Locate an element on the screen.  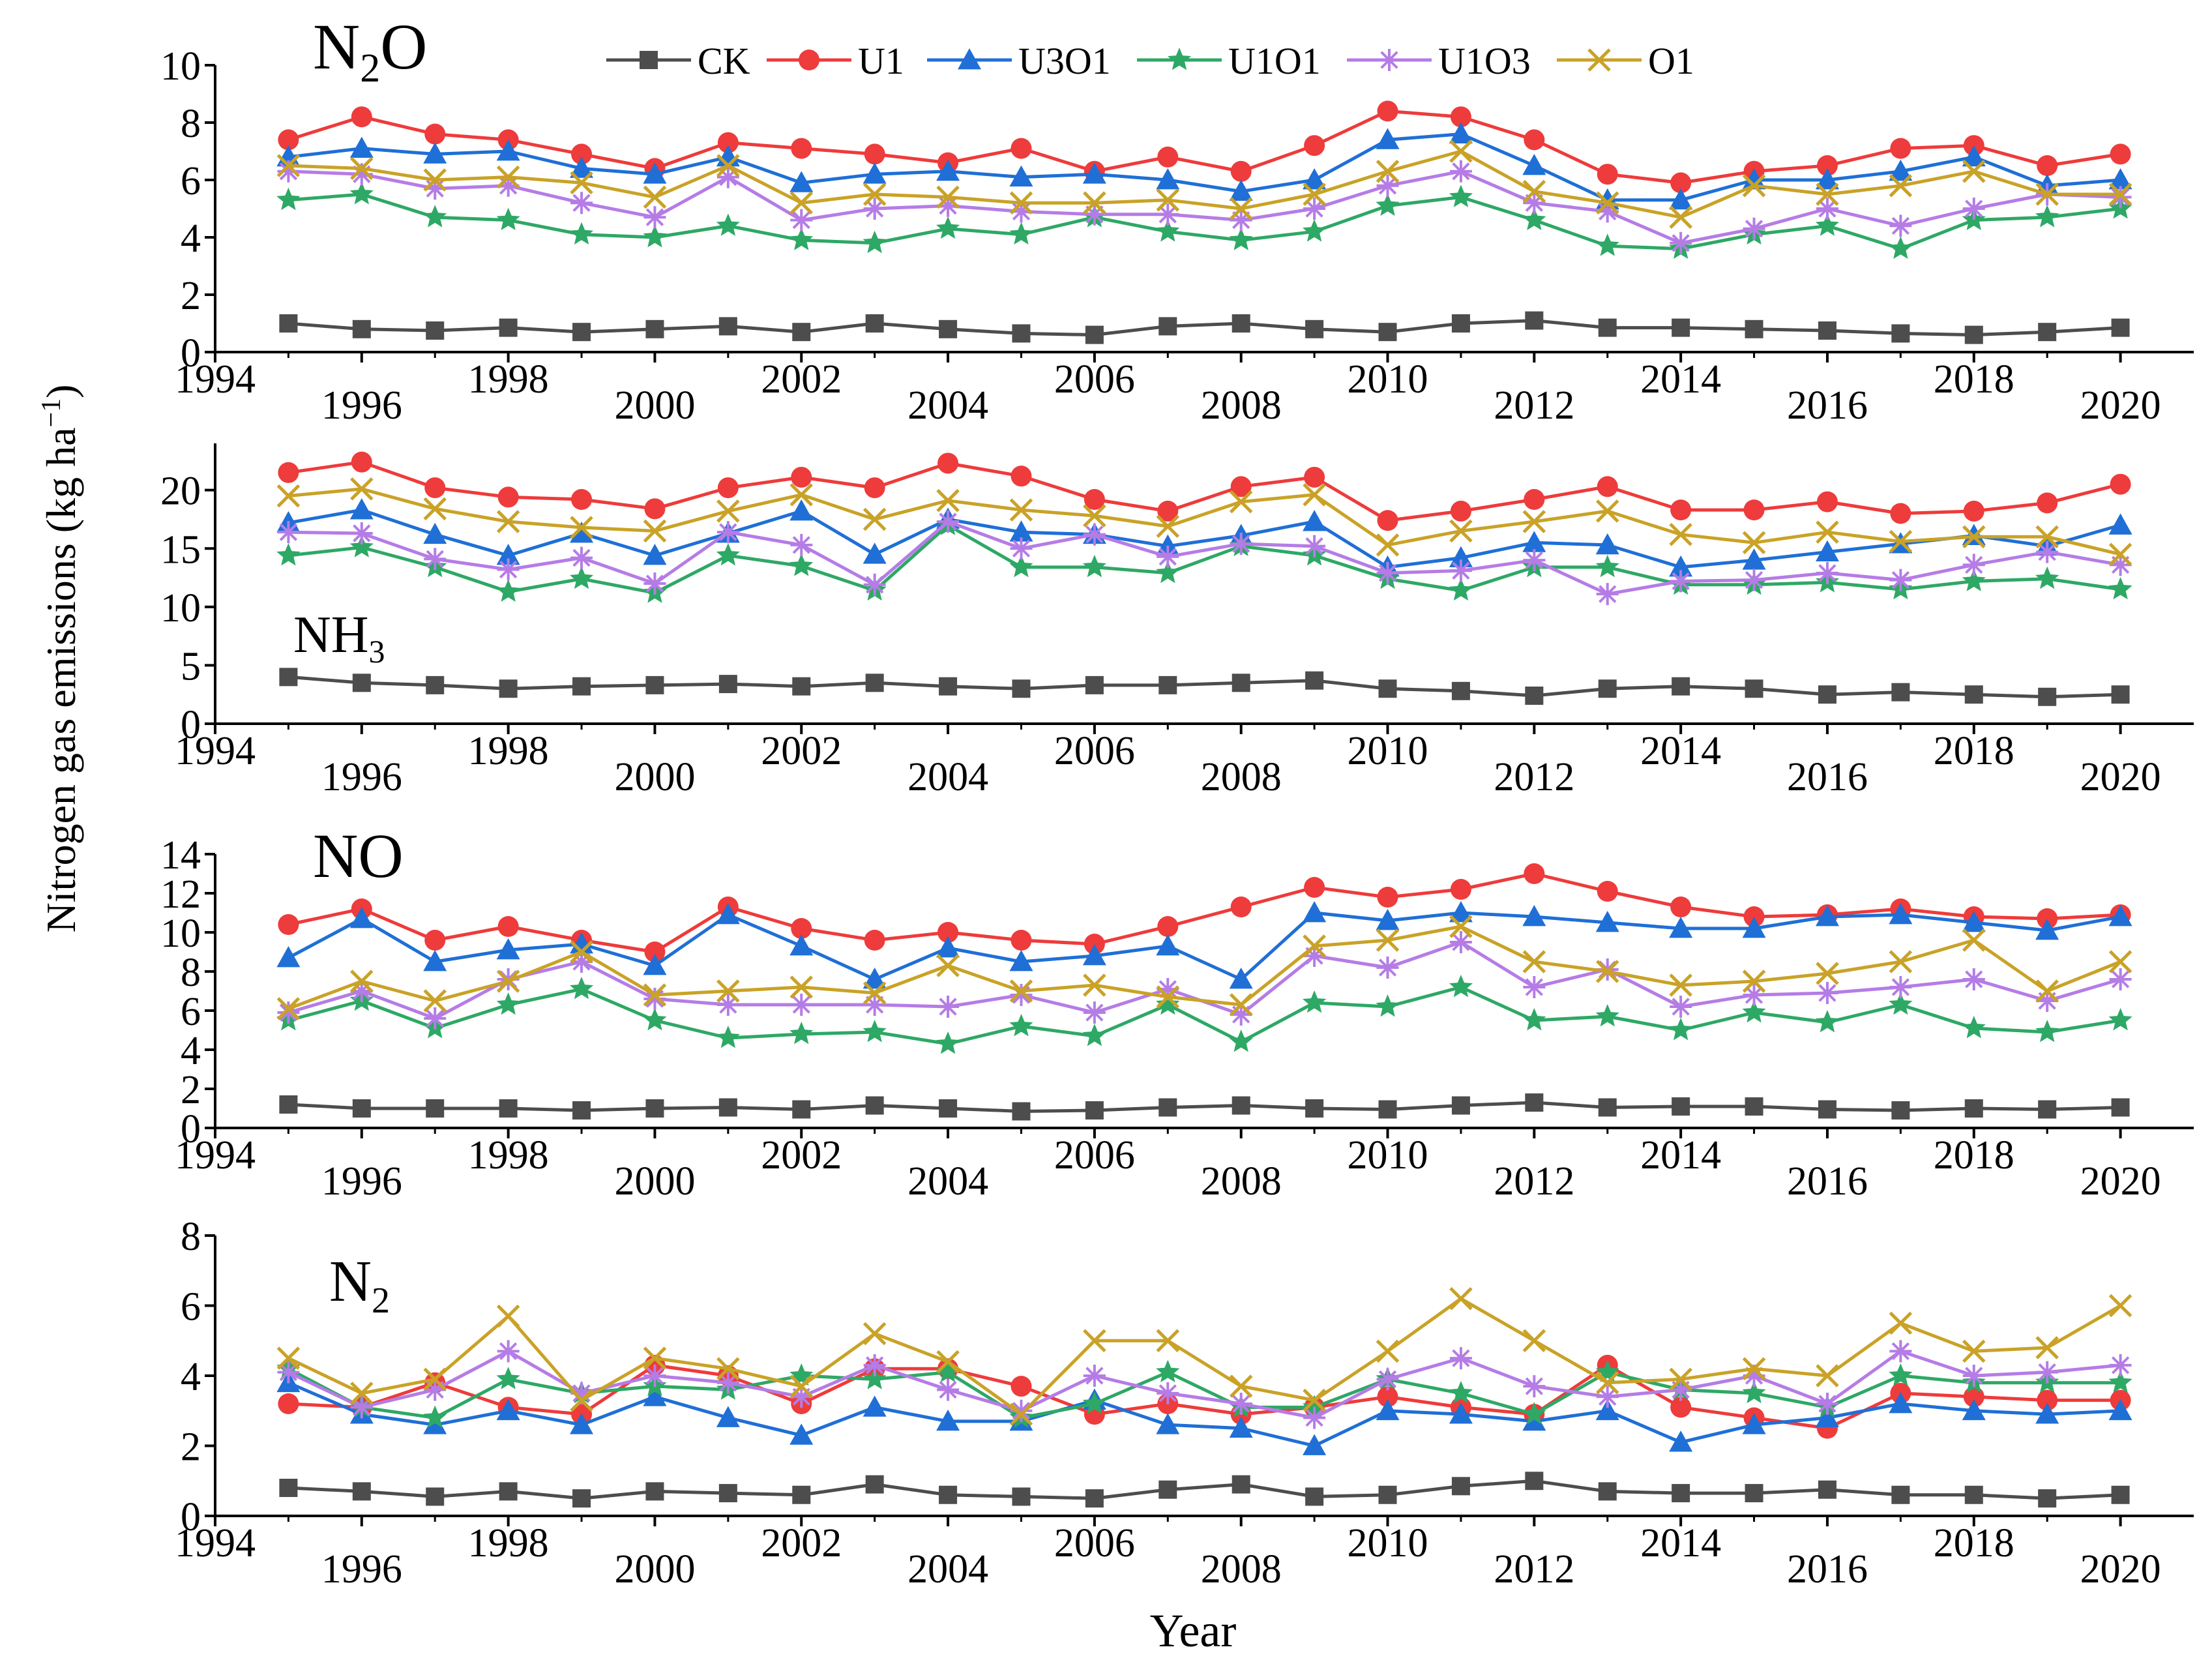
series-u1o1 is located at coordinates (1204, 220).